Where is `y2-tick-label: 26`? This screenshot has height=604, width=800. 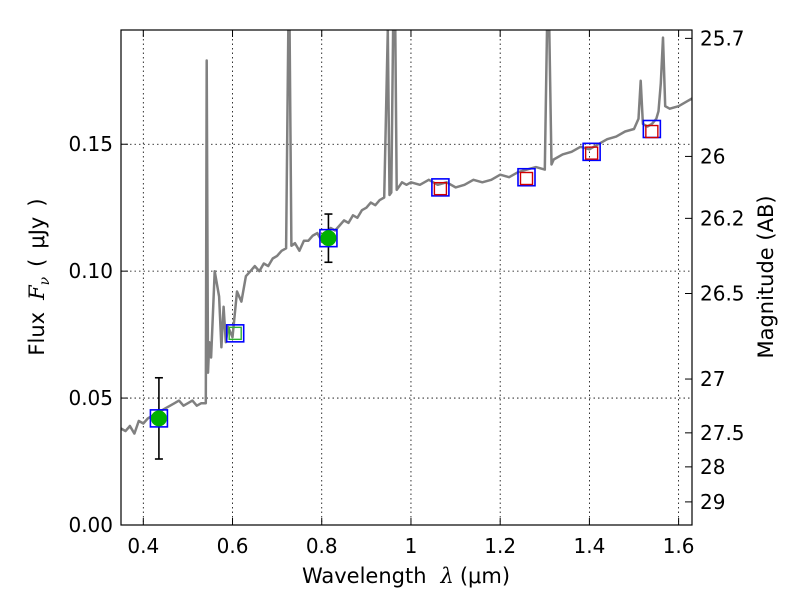 y2-tick-label: 26 is located at coordinates (712, 156).